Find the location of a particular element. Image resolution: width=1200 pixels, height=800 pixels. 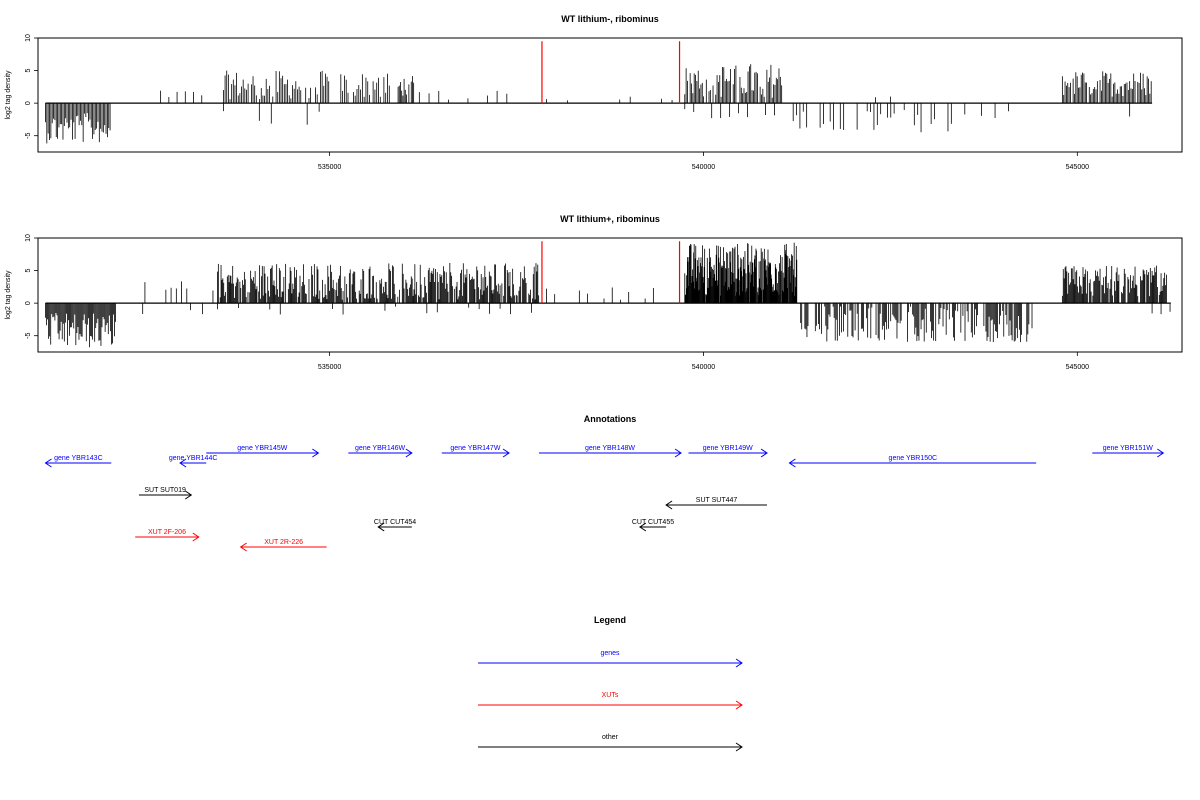

feature-other: SUT SUT447 is located at coordinates (716, 503).